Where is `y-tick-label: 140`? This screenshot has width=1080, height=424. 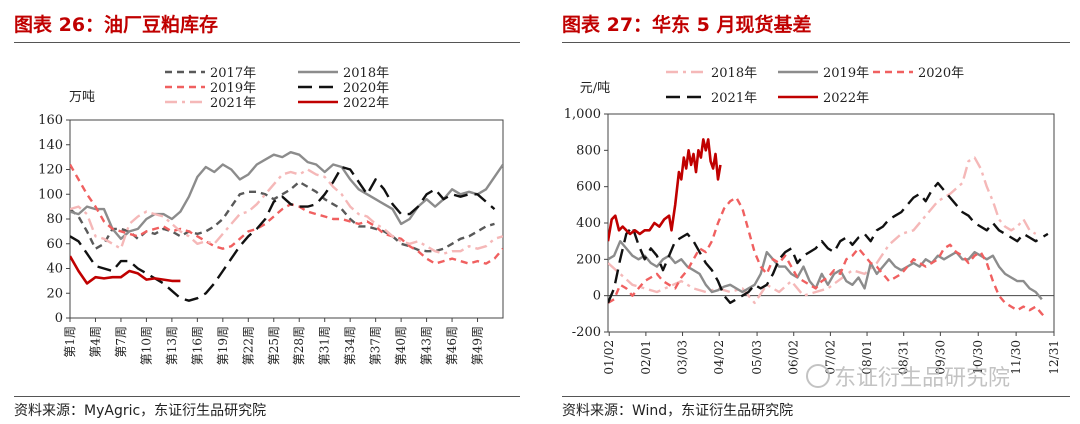
y-tick-label: 140 is located at coordinates (50, 145).